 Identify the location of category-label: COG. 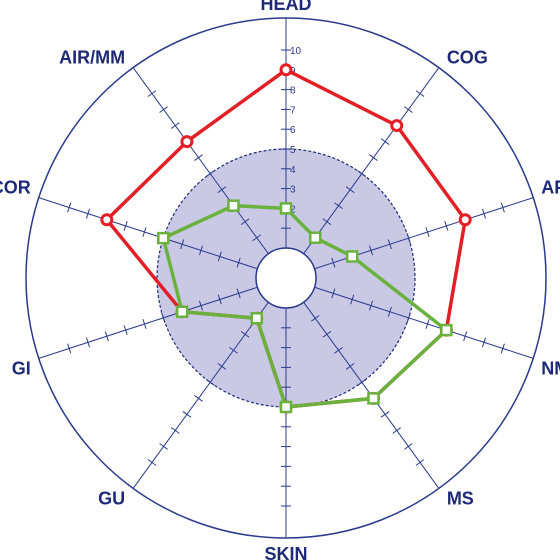
(467, 58).